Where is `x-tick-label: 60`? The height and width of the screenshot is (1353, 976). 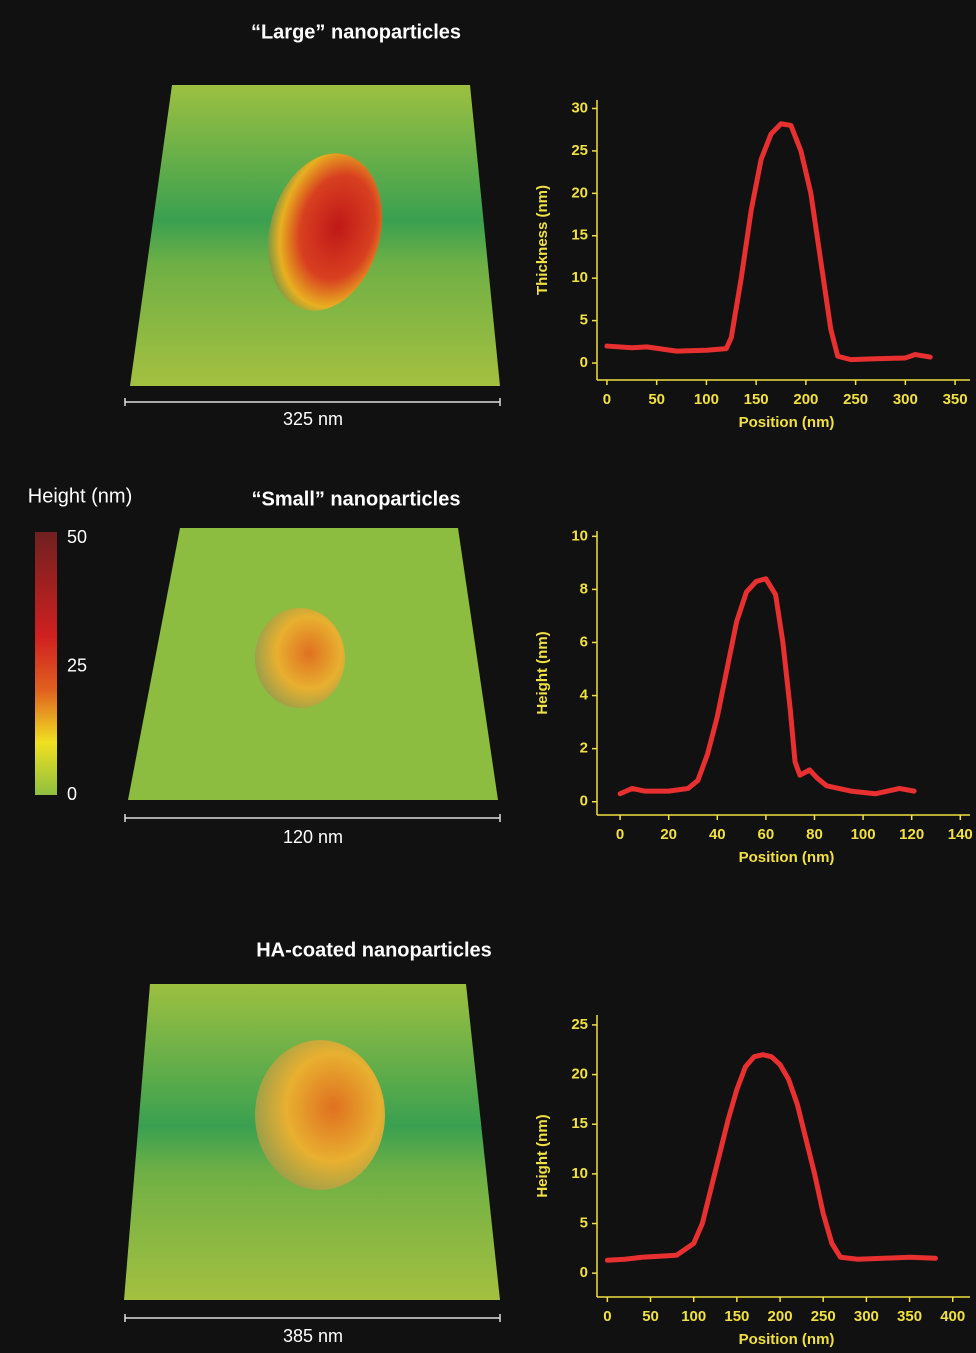 x-tick-label: 60 is located at coordinates (766, 834).